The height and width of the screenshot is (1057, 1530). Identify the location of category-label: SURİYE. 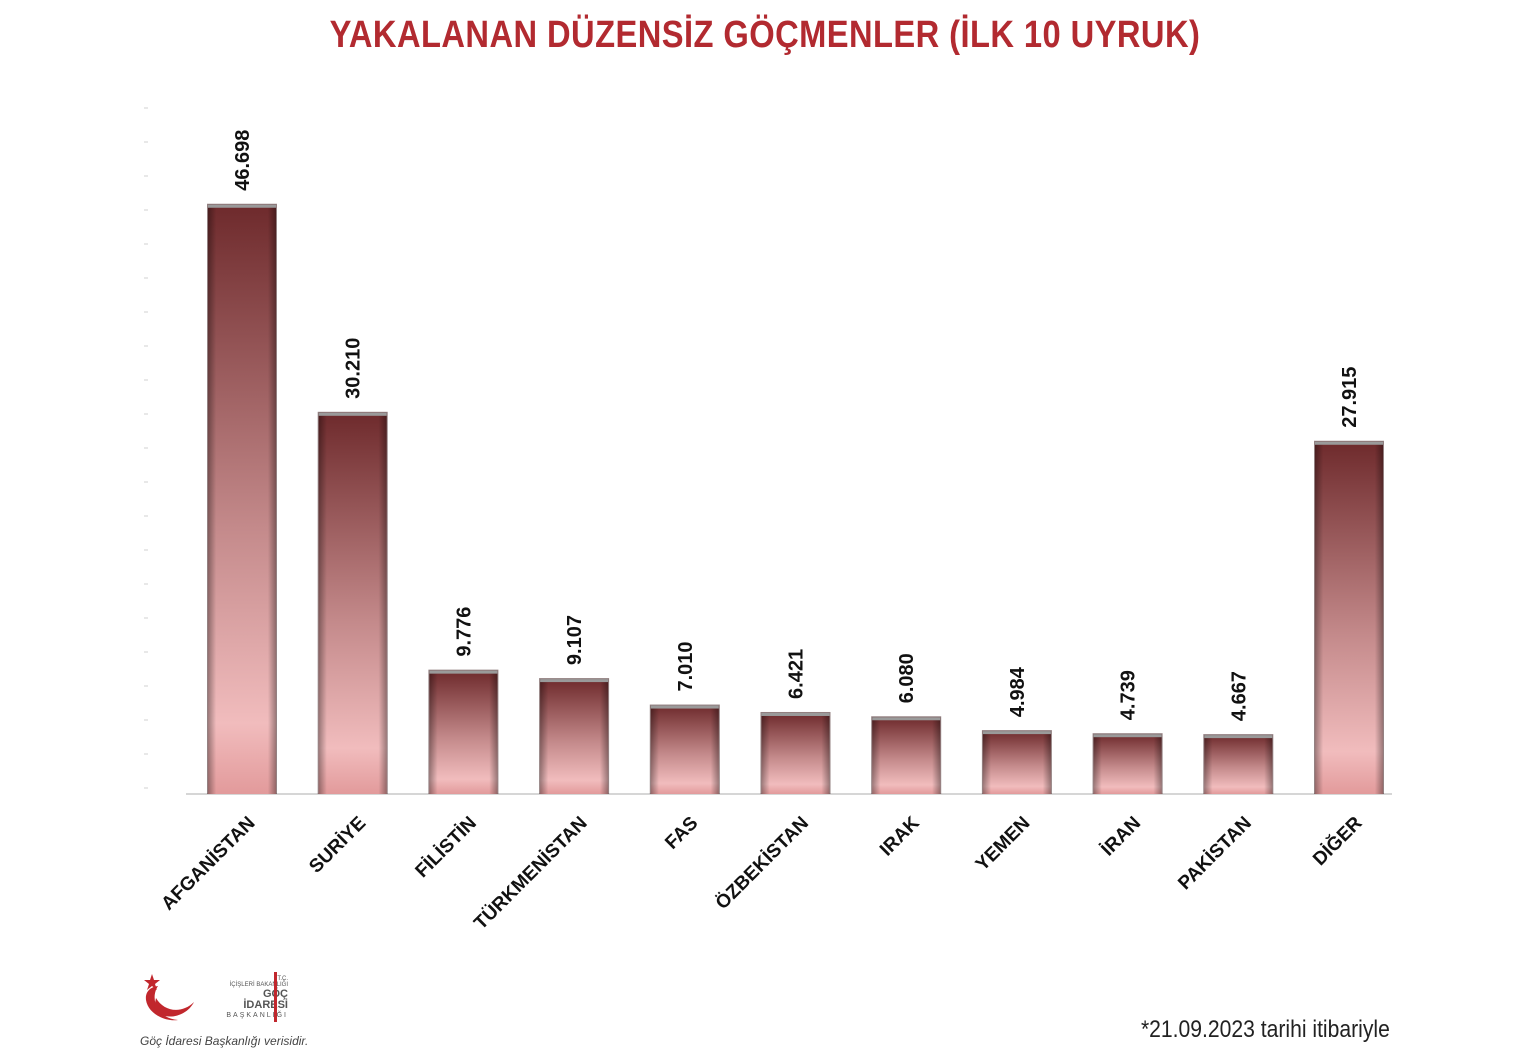
(337, 845).